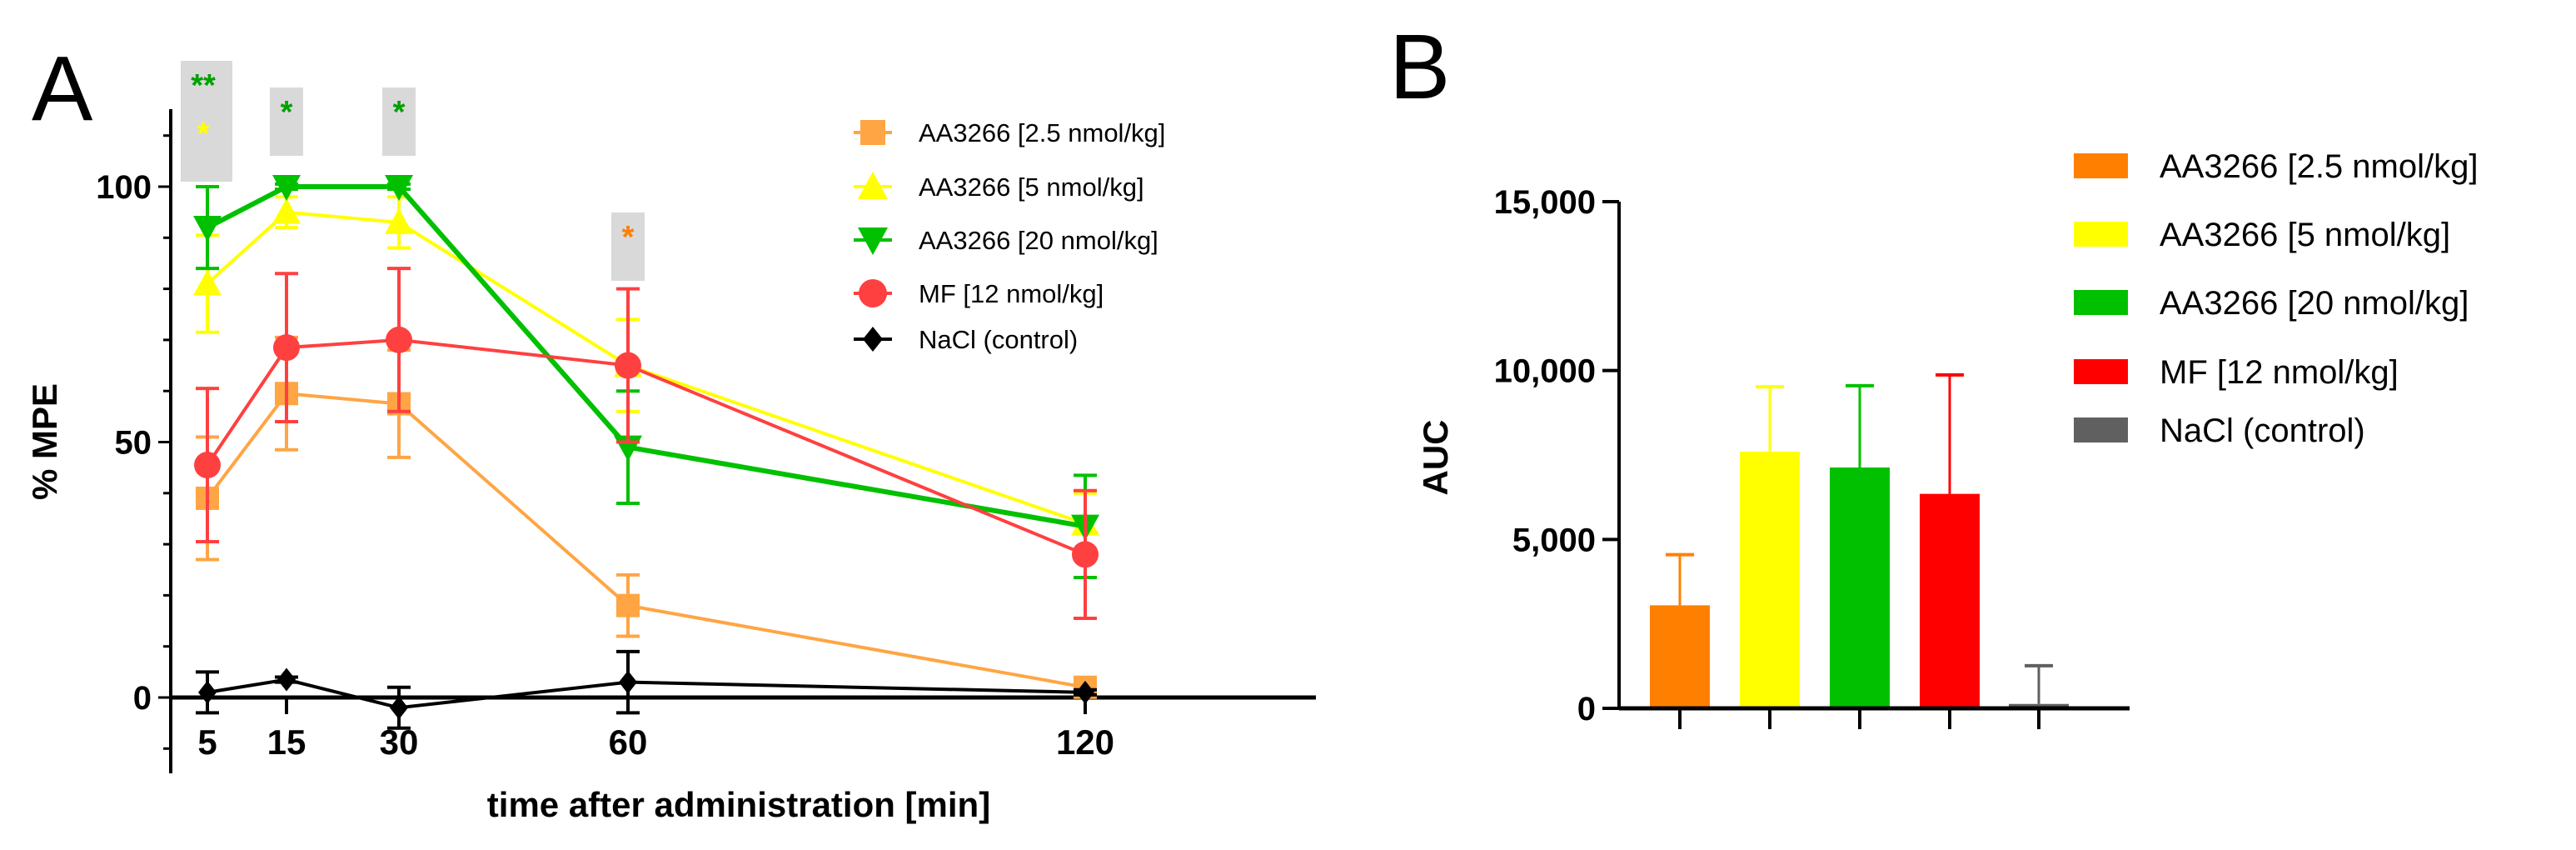 This screenshot has width=2576, height=850. What do you see at coordinates (207, 742) in the screenshot?
I see `x-tick-label: 5` at bounding box center [207, 742].